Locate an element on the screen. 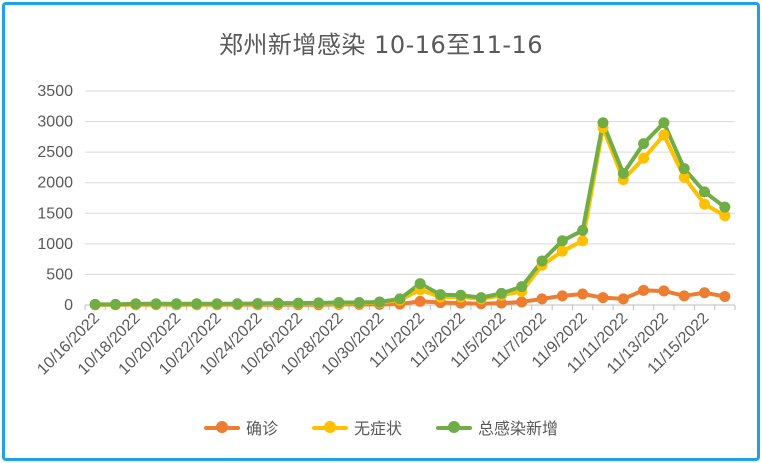 This screenshot has height=463, width=762. legend-label: 总感染新增 is located at coordinates (518, 428).